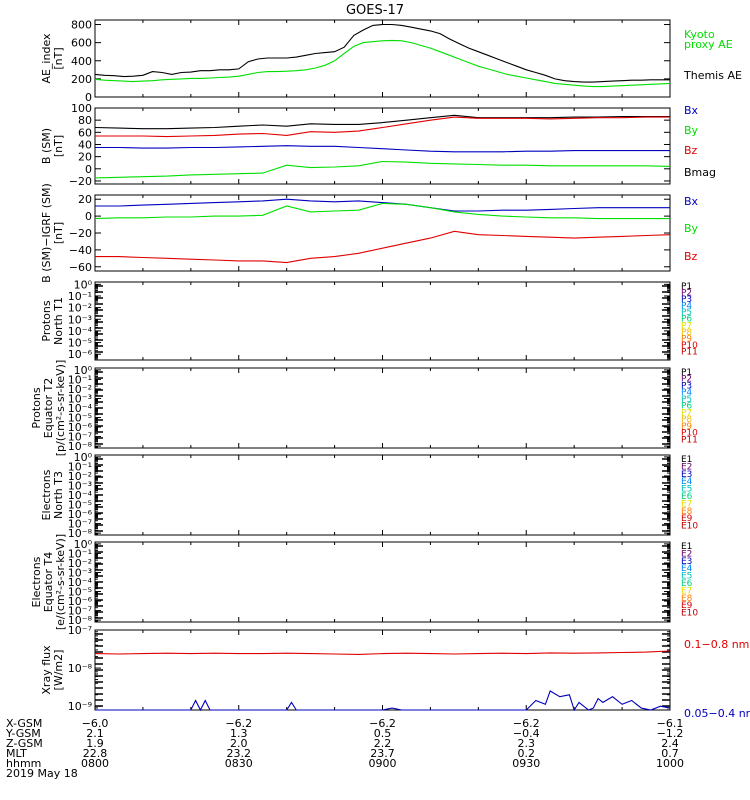 The image size is (750, 800). I want to click on y-tick-label: 0, so click(88, 97).